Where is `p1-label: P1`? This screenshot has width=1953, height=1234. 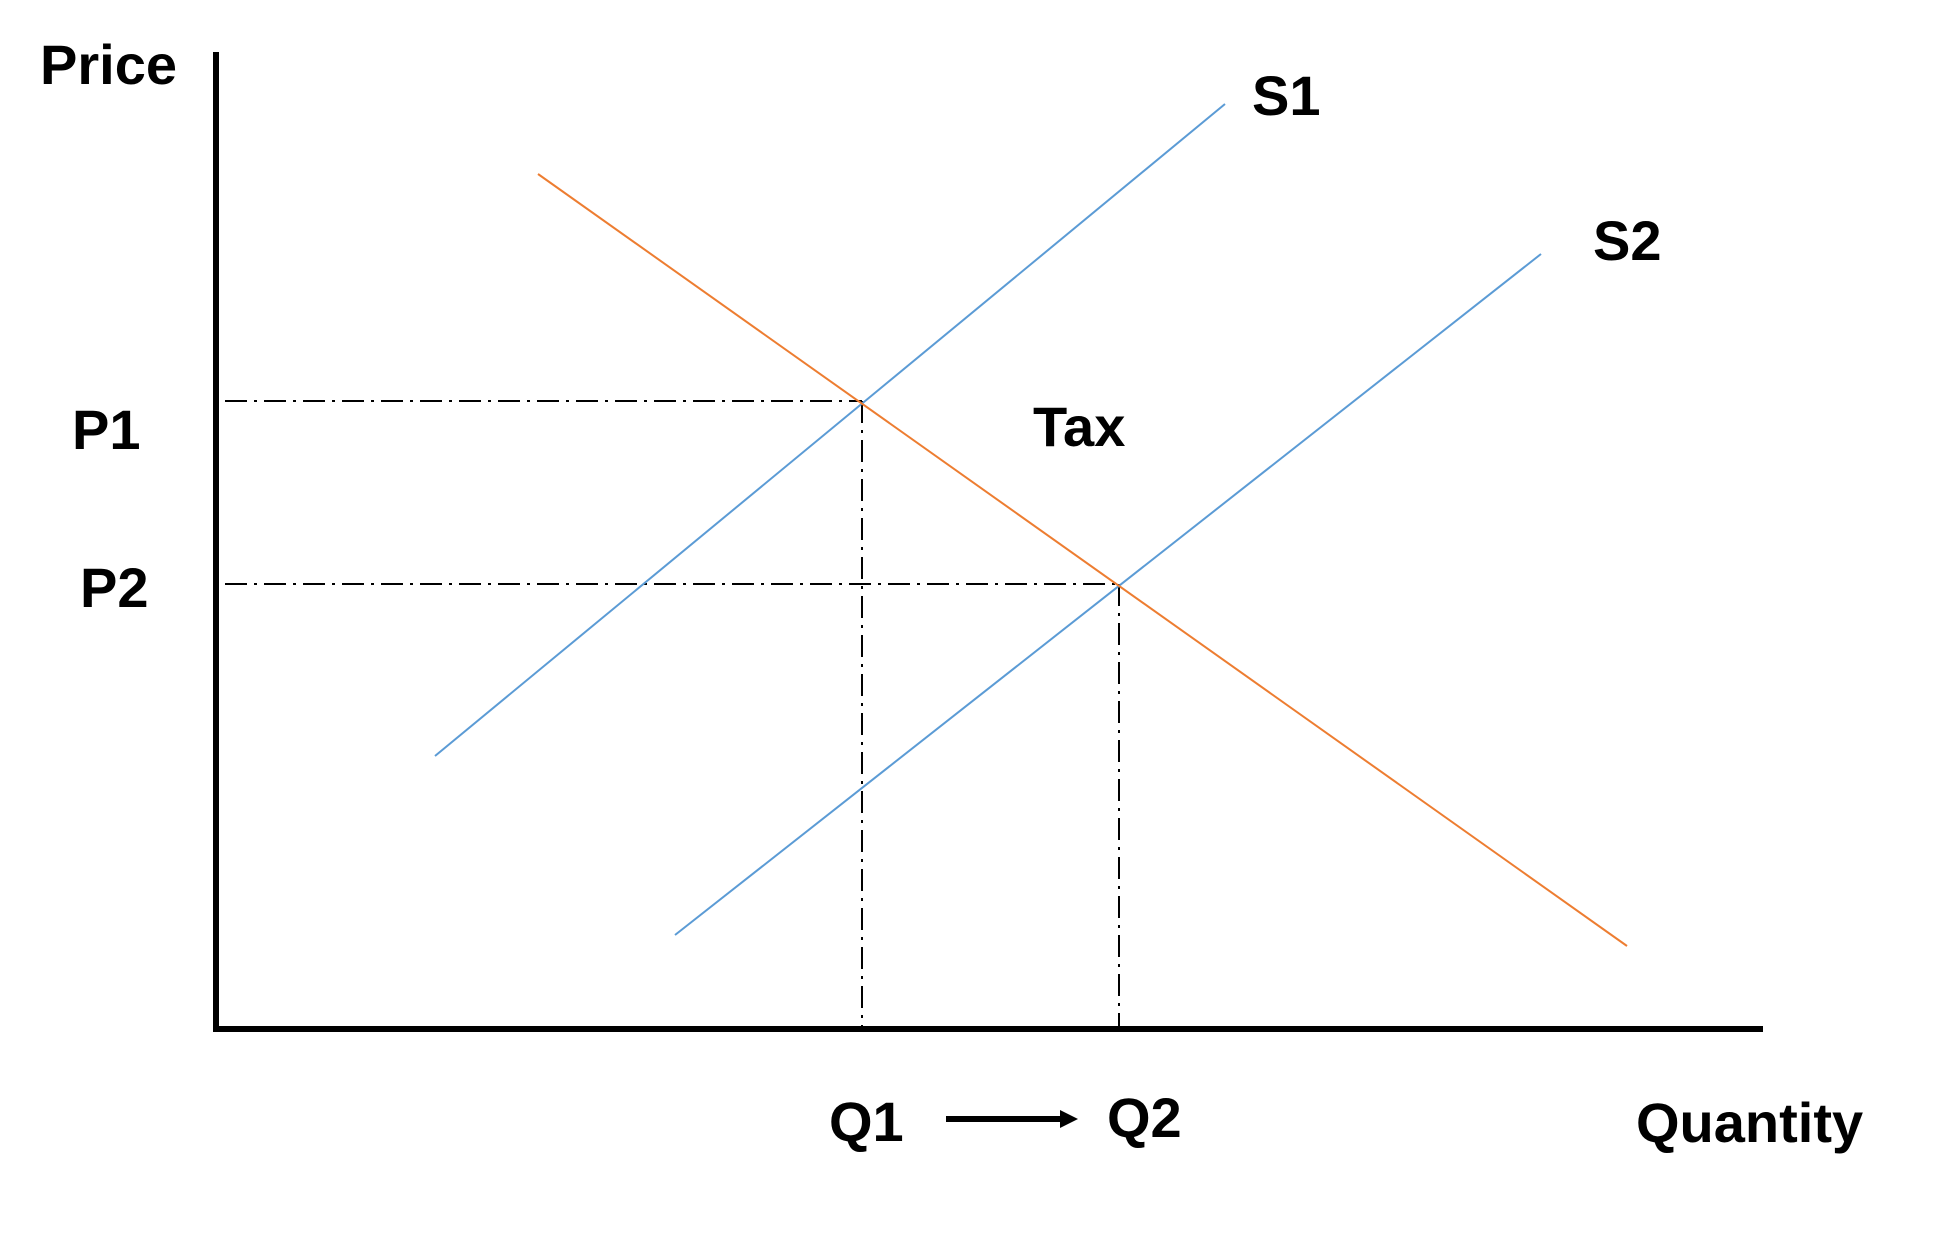
p1-label: P1 is located at coordinates (106, 429).